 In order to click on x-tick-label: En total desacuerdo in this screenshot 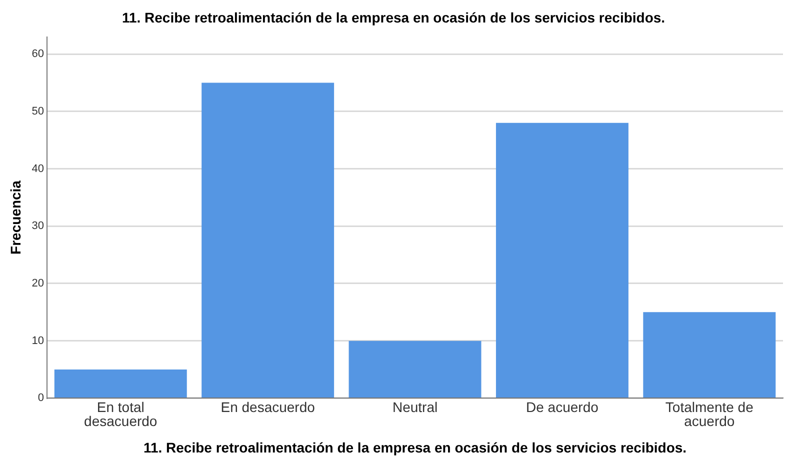, I will do `click(121, 414)`.